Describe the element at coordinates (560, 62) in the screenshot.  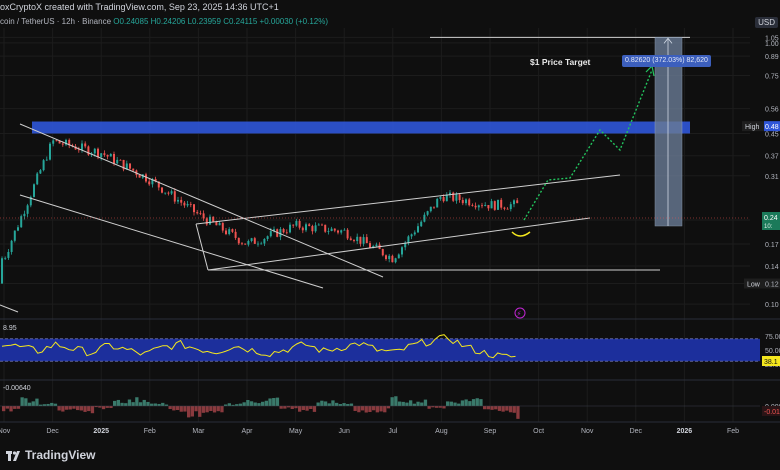
I see `price-target-title: $1 Price Target` at that location.